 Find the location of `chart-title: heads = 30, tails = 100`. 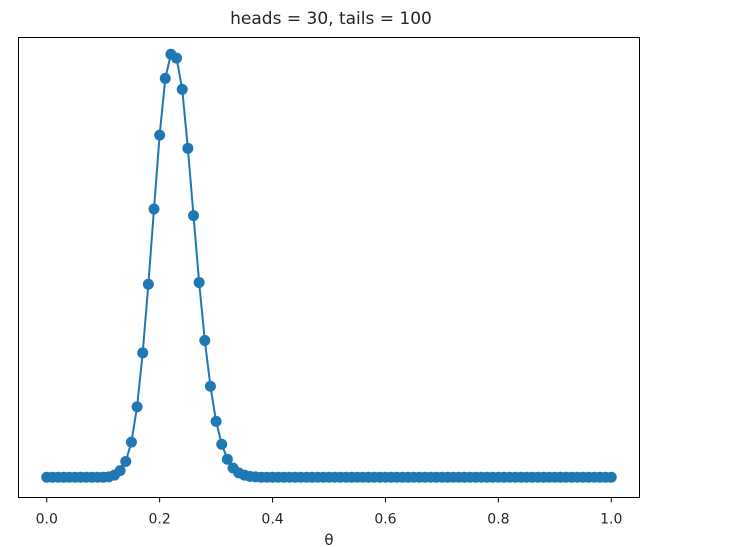

chart-title: heads = 30, tails = 100 is located at coordinates (331, 19).